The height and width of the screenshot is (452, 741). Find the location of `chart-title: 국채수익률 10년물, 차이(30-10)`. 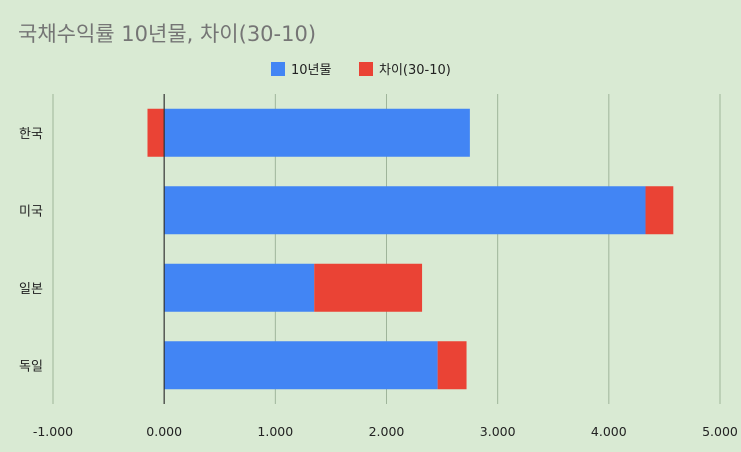

chart-title: 국채수익률 10년물, 차이(30-10) is located at coordinates (167, 34).